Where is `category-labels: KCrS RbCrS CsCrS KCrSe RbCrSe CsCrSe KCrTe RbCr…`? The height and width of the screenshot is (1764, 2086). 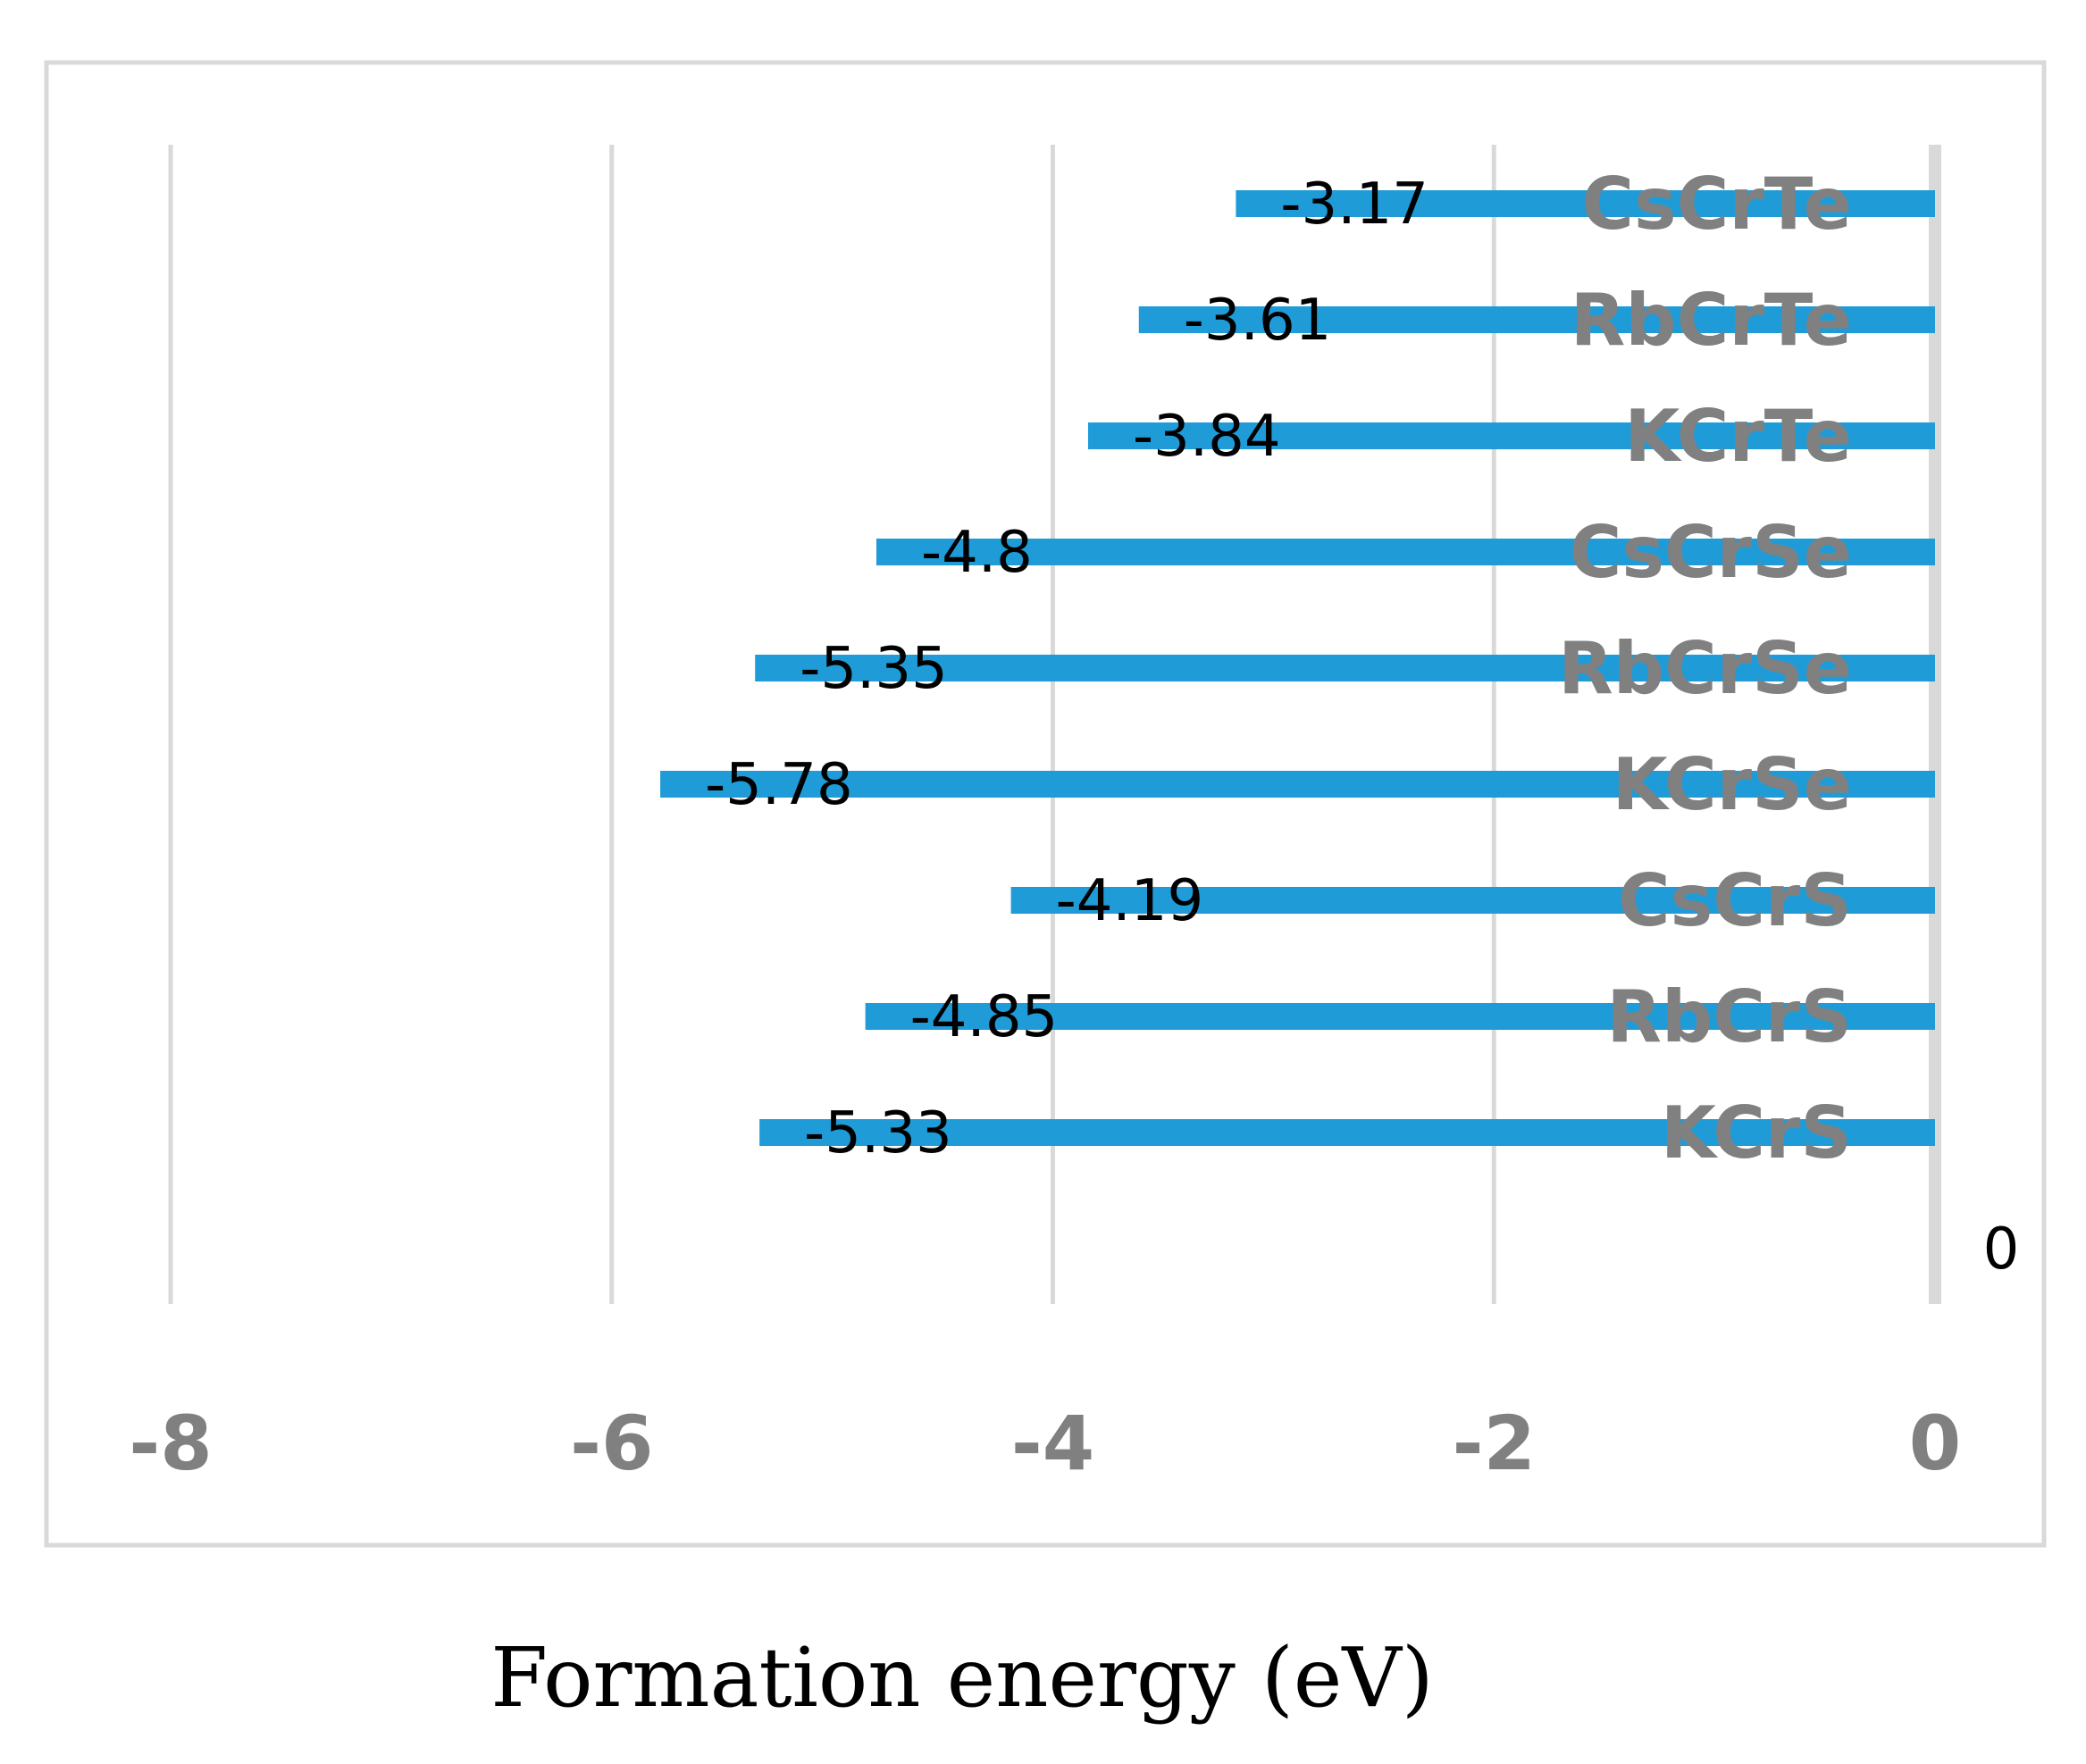
category-labels: KCrS RbCrS CsCrS KCrSe RbCrSe CsCrSe KCrTe RbCr… is located at coordinates (1705, 669).